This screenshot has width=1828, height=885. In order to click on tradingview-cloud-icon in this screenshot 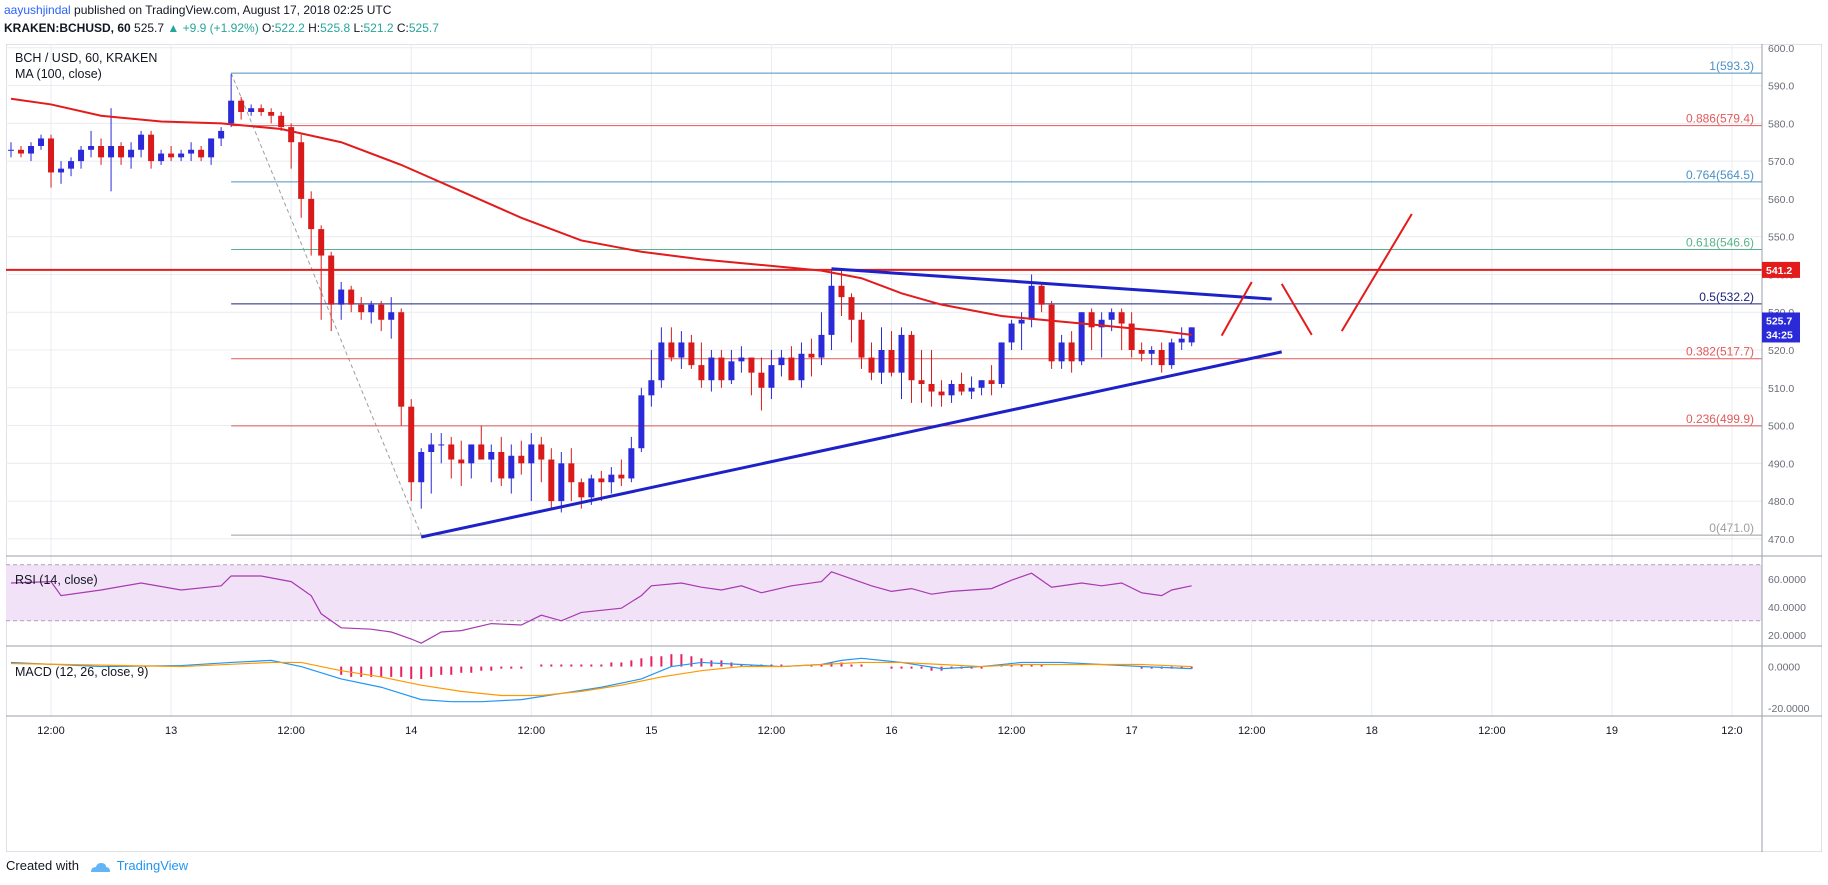, I will do `click(100, 867)`.